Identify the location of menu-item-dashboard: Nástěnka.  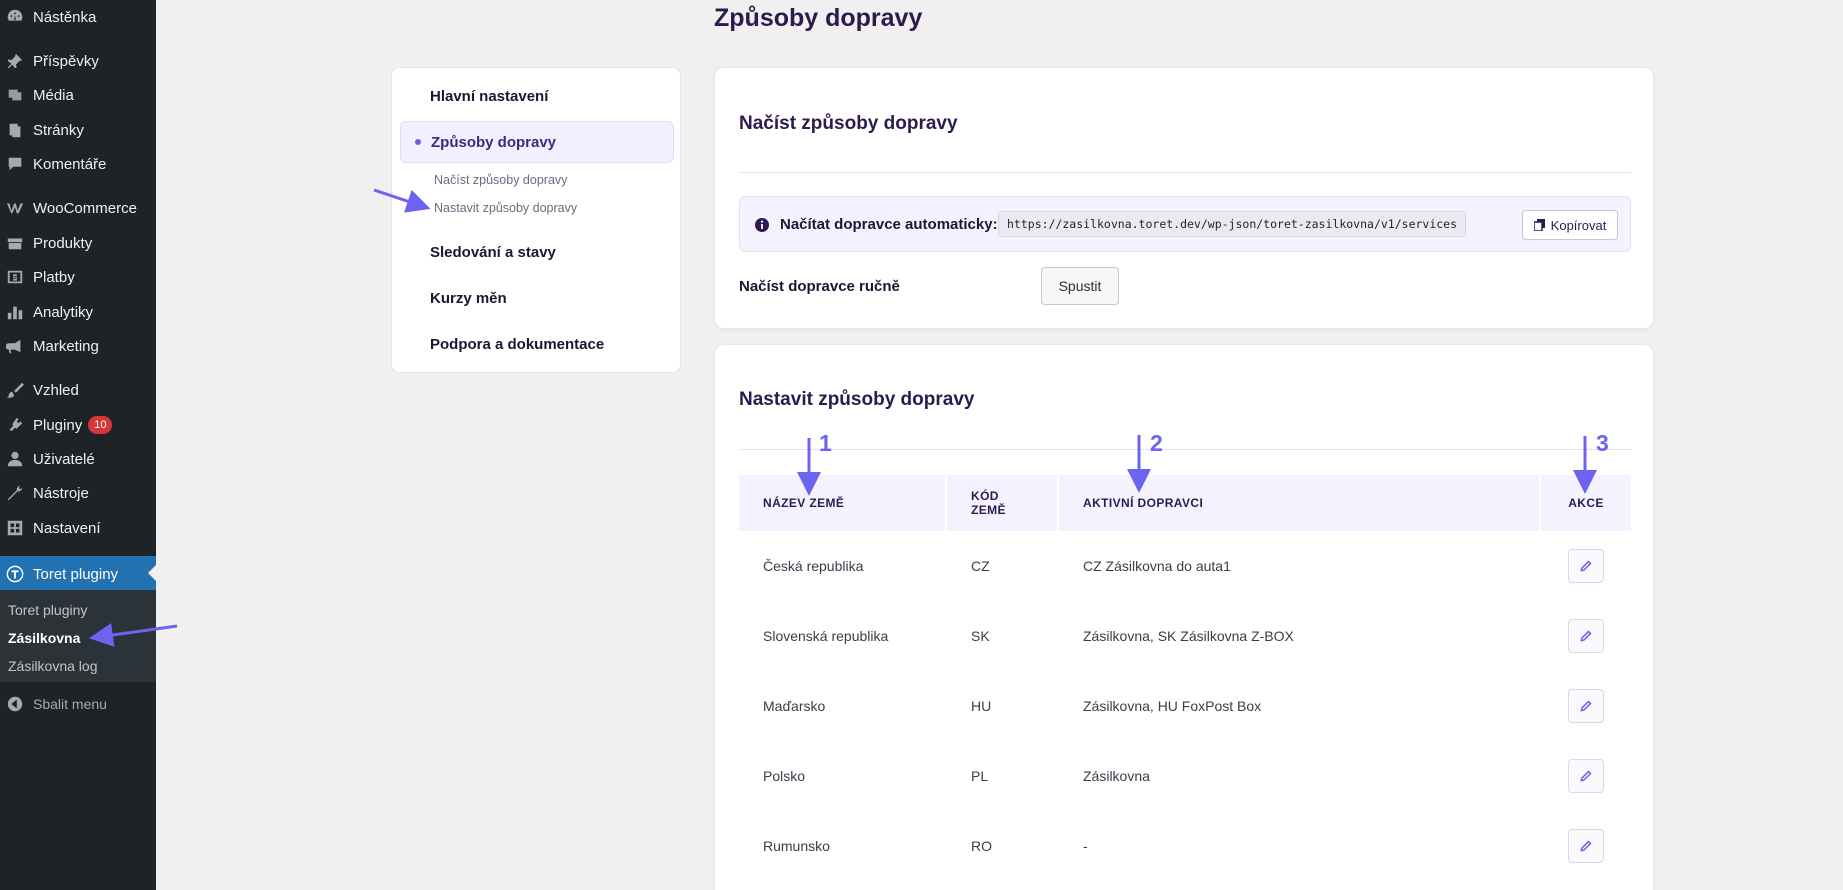
(78, 17).